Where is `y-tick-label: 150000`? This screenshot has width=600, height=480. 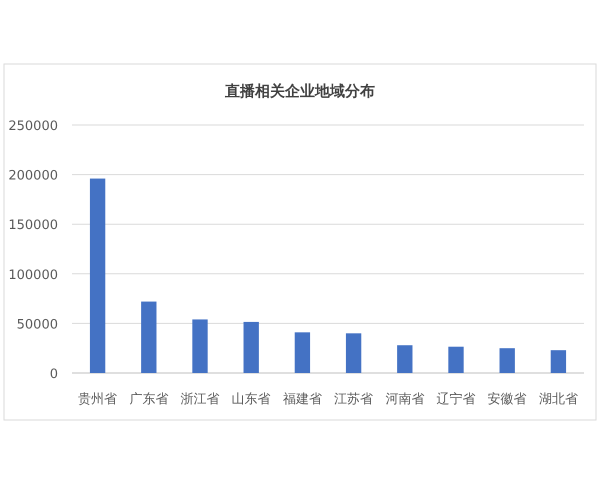 y-tick-label: 150000 is located at coordinates (33, 226).